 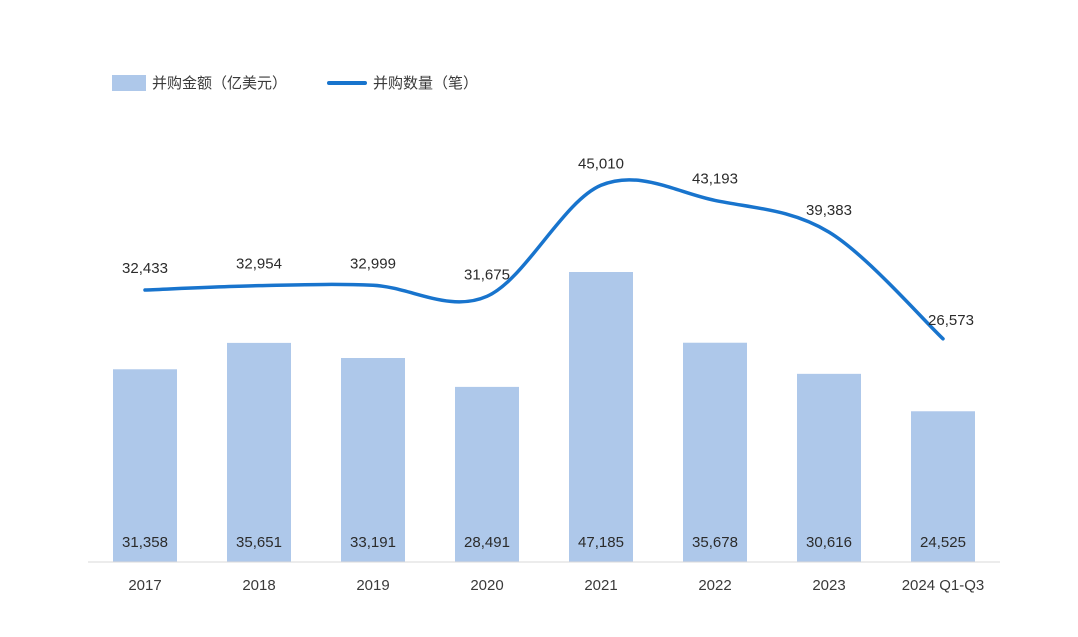 I want to click on bar-2020, so click(x=487, y=474).